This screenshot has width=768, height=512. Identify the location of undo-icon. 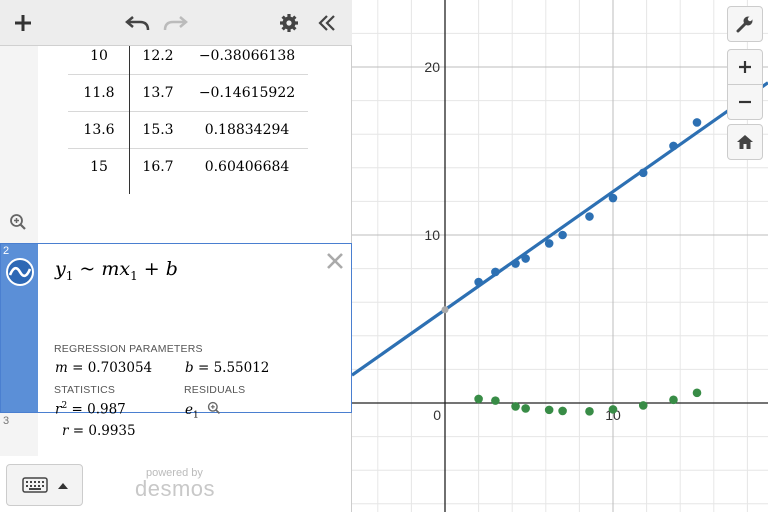
(137, 23).